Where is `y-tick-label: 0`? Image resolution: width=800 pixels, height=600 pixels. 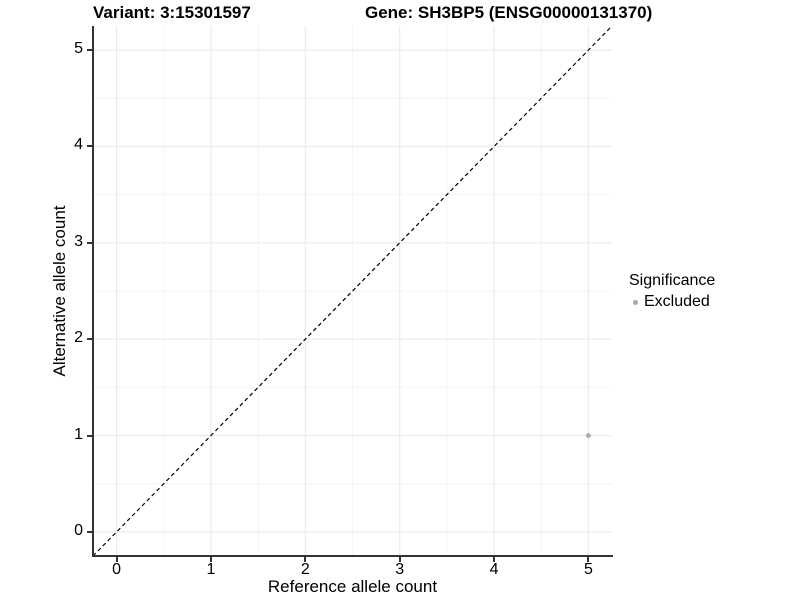
y-tick-label: 0 is located at coordinates (78, 530).